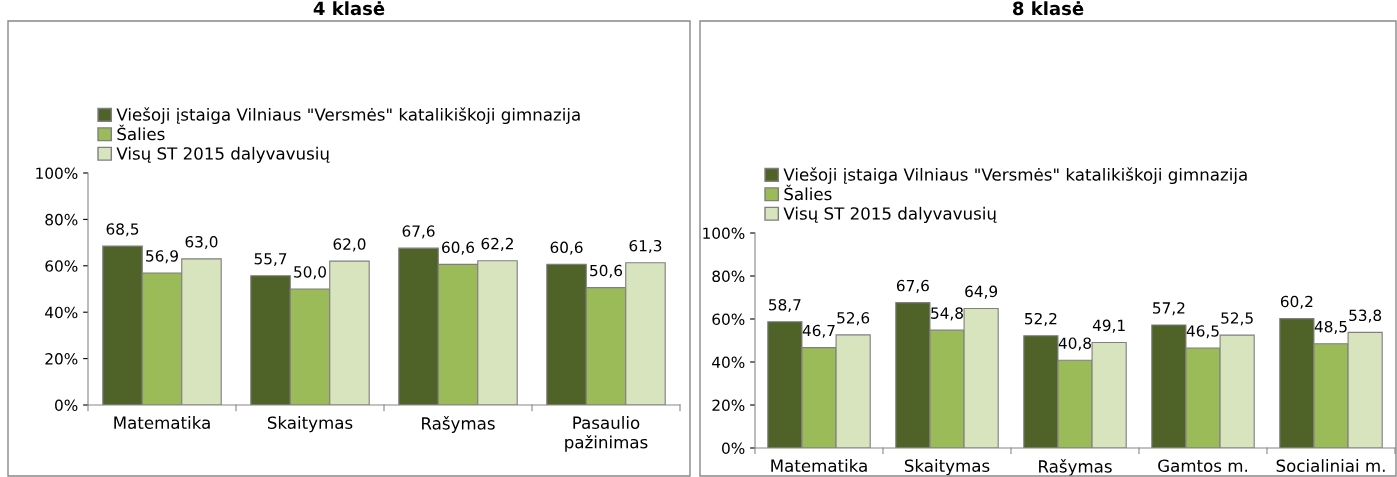  What do you see at coordinates (947, 314) in the screenshot?
I see `data-label: 54,8` at bounding box center [947, 314].